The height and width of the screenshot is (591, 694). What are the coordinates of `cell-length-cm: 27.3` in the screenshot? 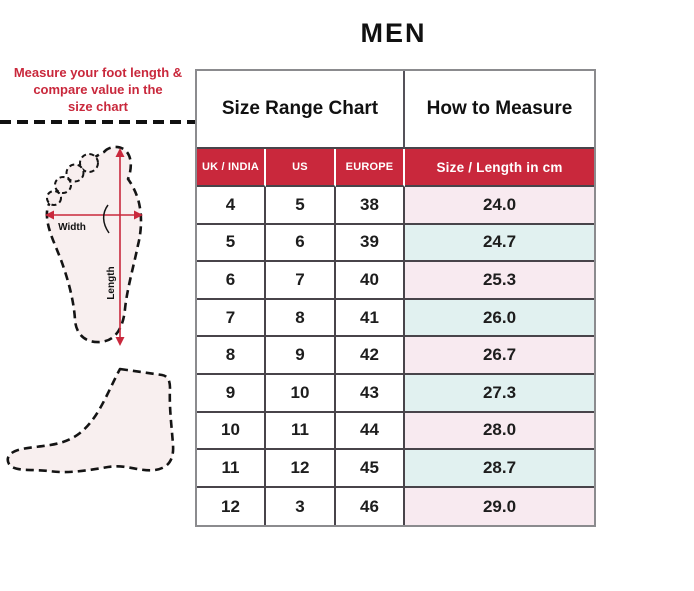 It's located at (500, 393).